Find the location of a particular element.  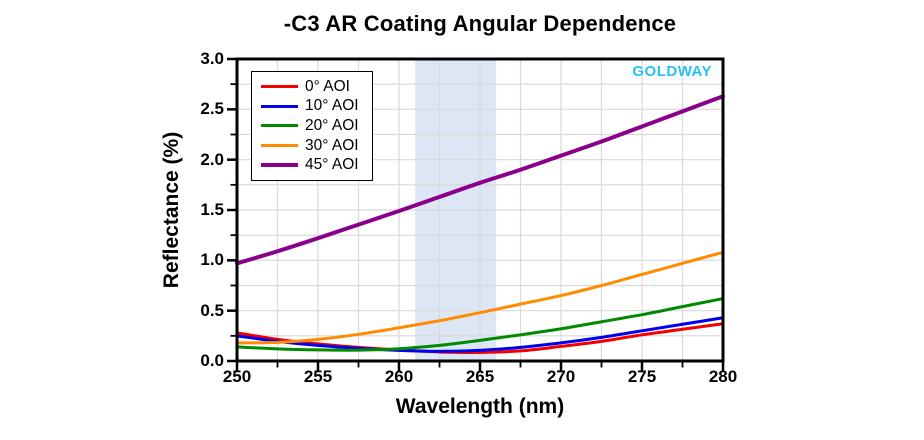

y-tick-label: 0.5 is located at coordinates (212, 310).